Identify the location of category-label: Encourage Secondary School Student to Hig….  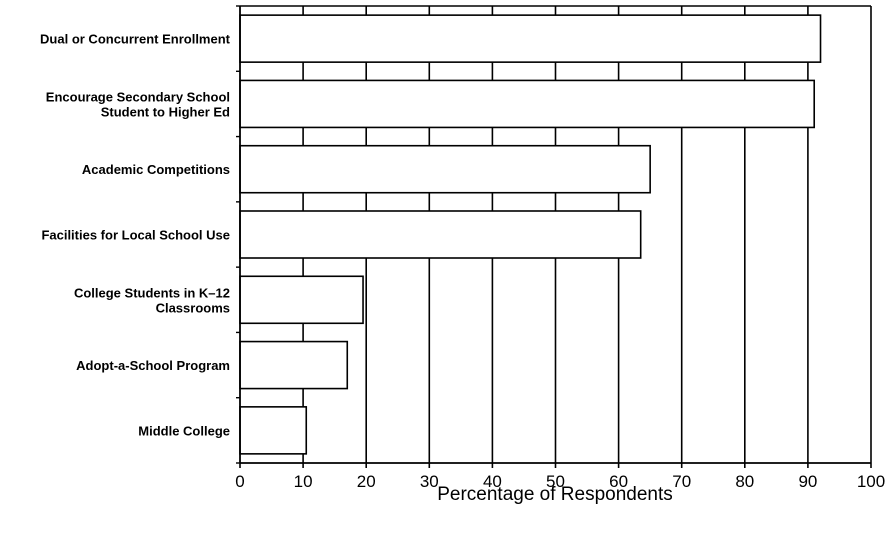
(138, 104).